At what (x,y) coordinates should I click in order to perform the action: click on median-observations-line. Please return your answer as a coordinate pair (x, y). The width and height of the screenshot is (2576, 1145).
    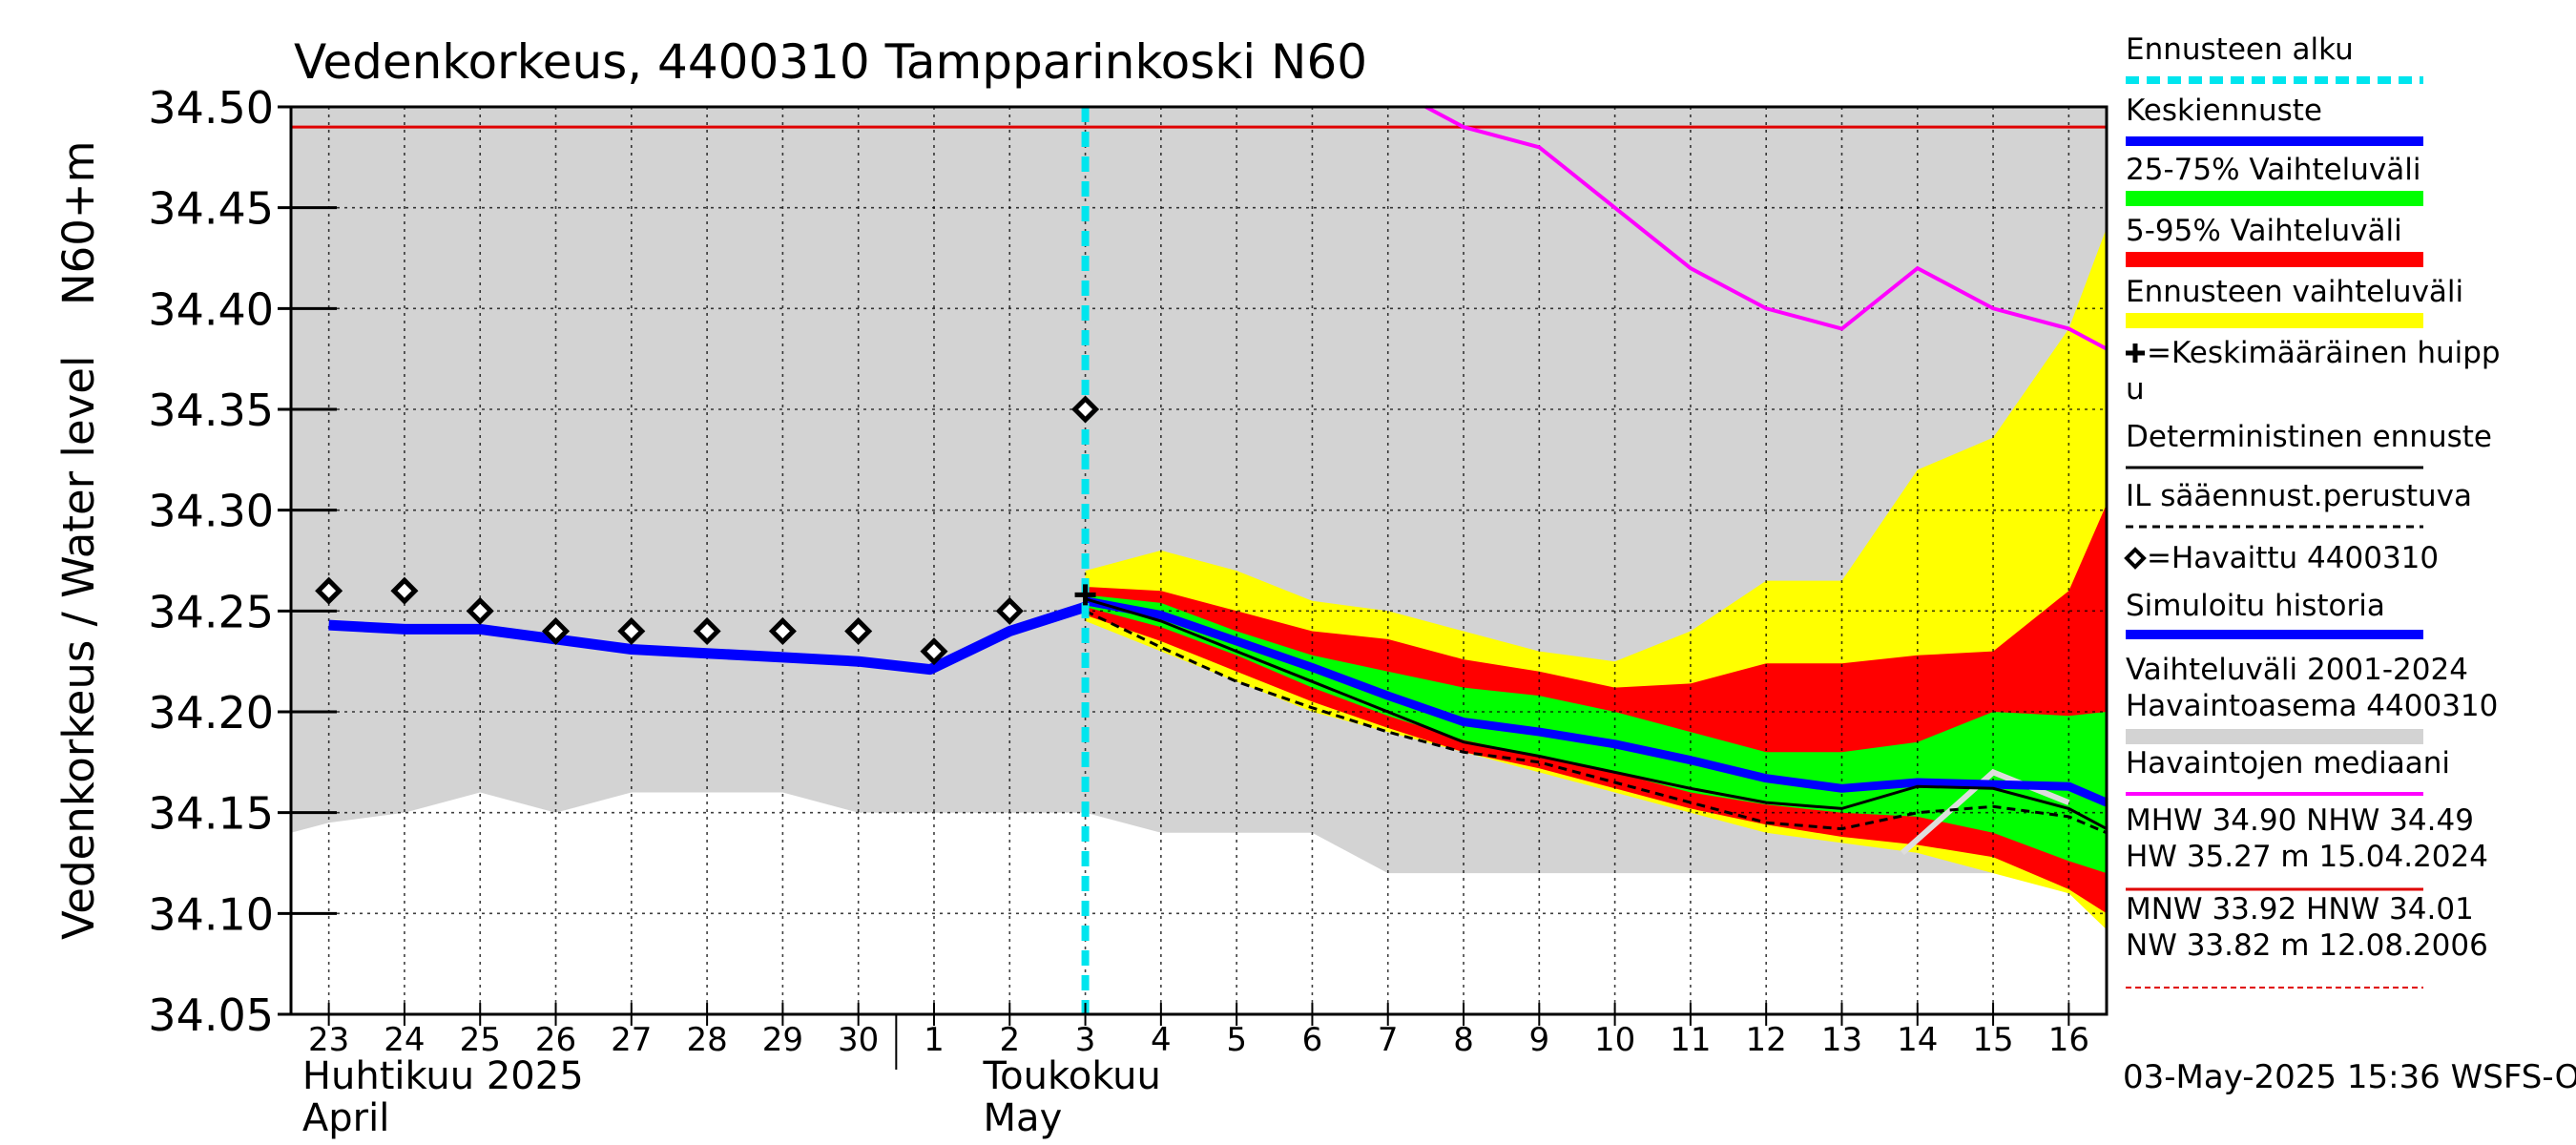
    Looking at the image, I should click on (1766, 228).